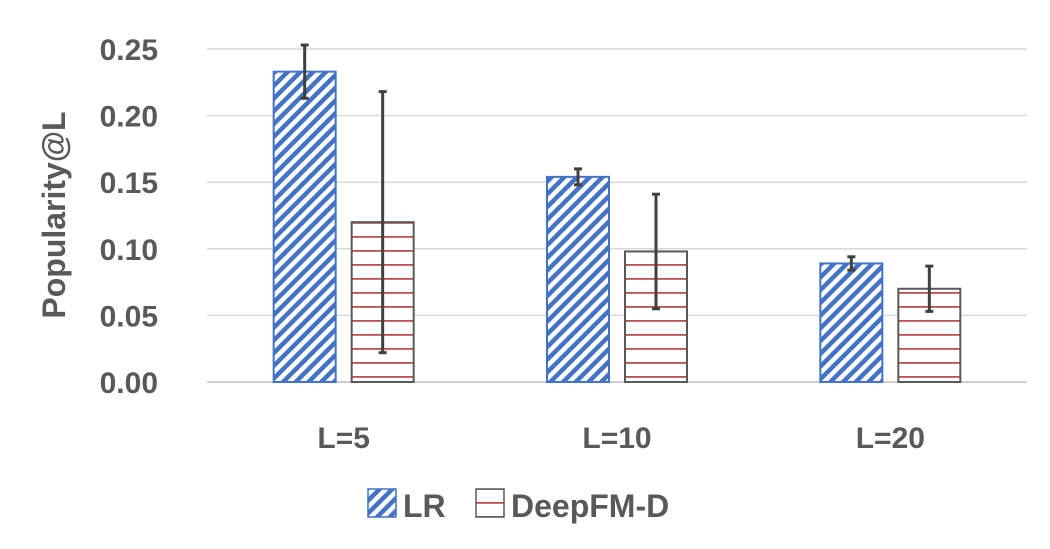 Image resolution: width=1050 pixels, height=549 pixels. What do you see at coordinates (129, 50) in the screenshot?
I see `y-tick-label: 0.25` at bounding box center [129, 50].